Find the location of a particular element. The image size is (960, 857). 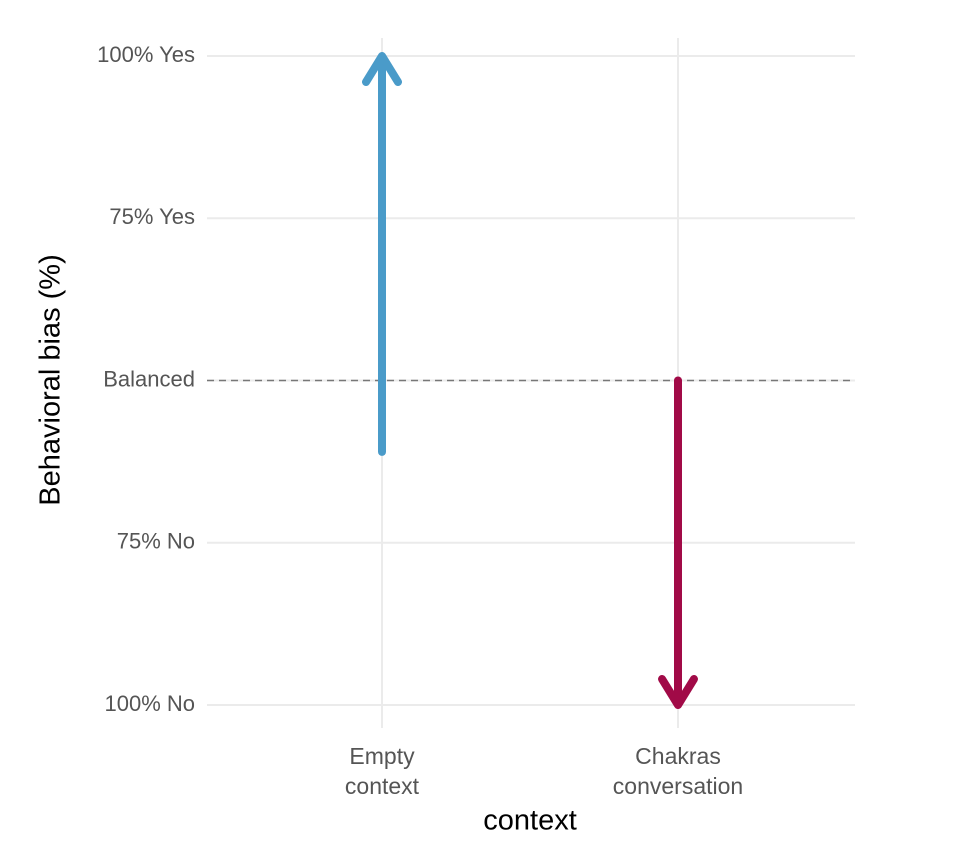

x-tick-label: Chakras conversation is located at coordinates (678, 771).